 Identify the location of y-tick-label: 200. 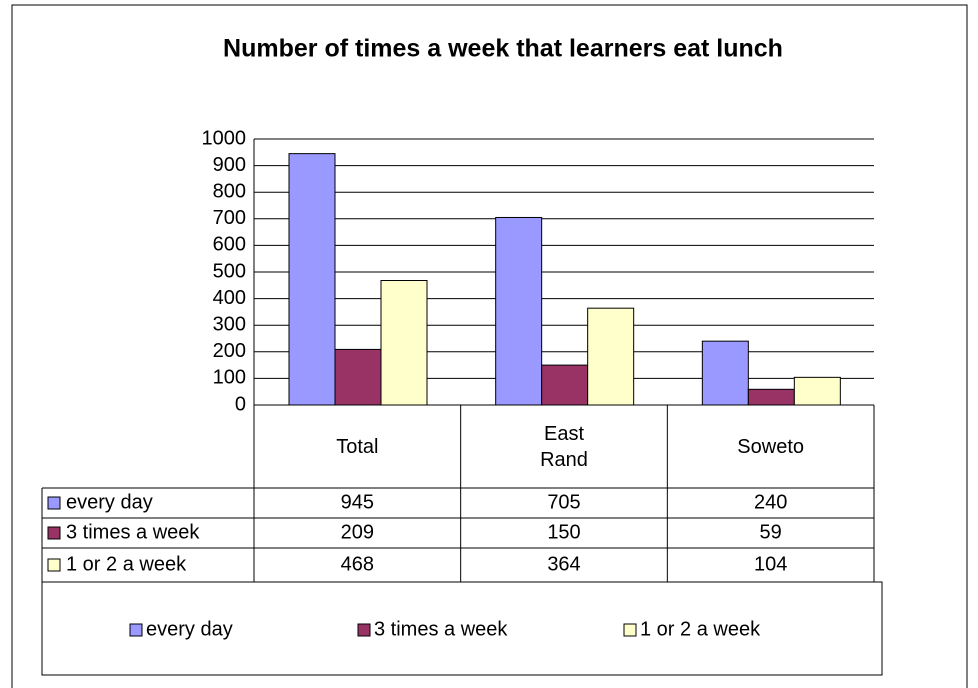
(229, 351).